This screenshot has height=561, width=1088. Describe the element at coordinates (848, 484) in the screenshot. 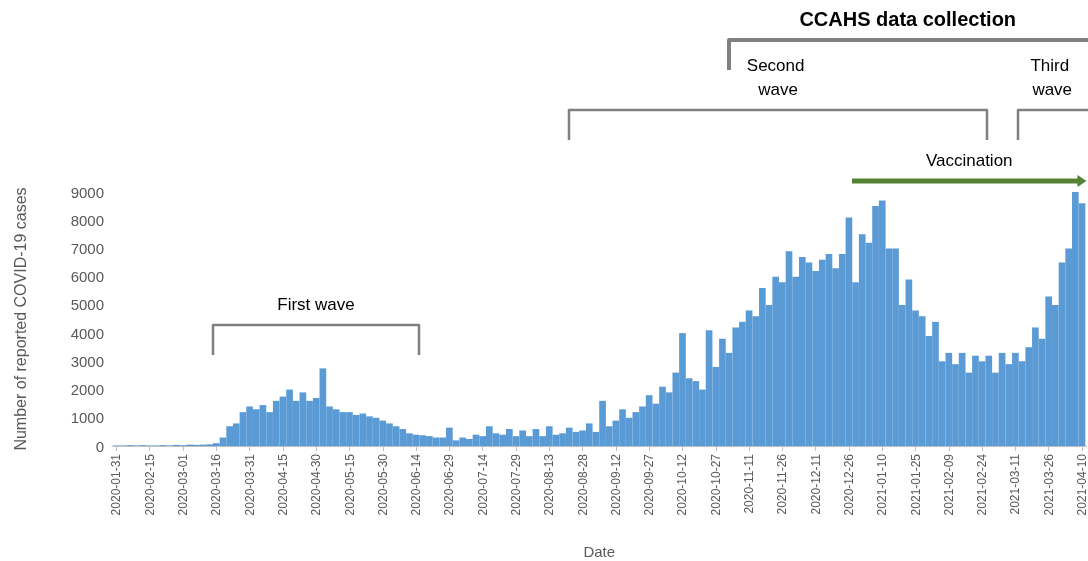

I see `x-tick-label: 2020-12-26` at that location.